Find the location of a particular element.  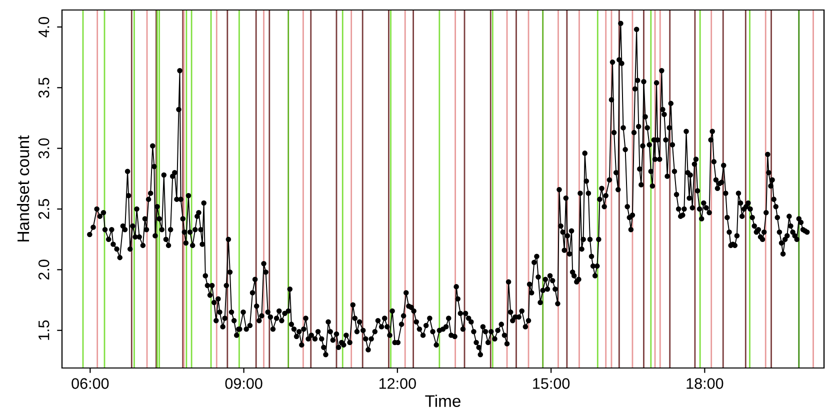

y-tick-label: 2.5 is located at coordinates (44, 209).